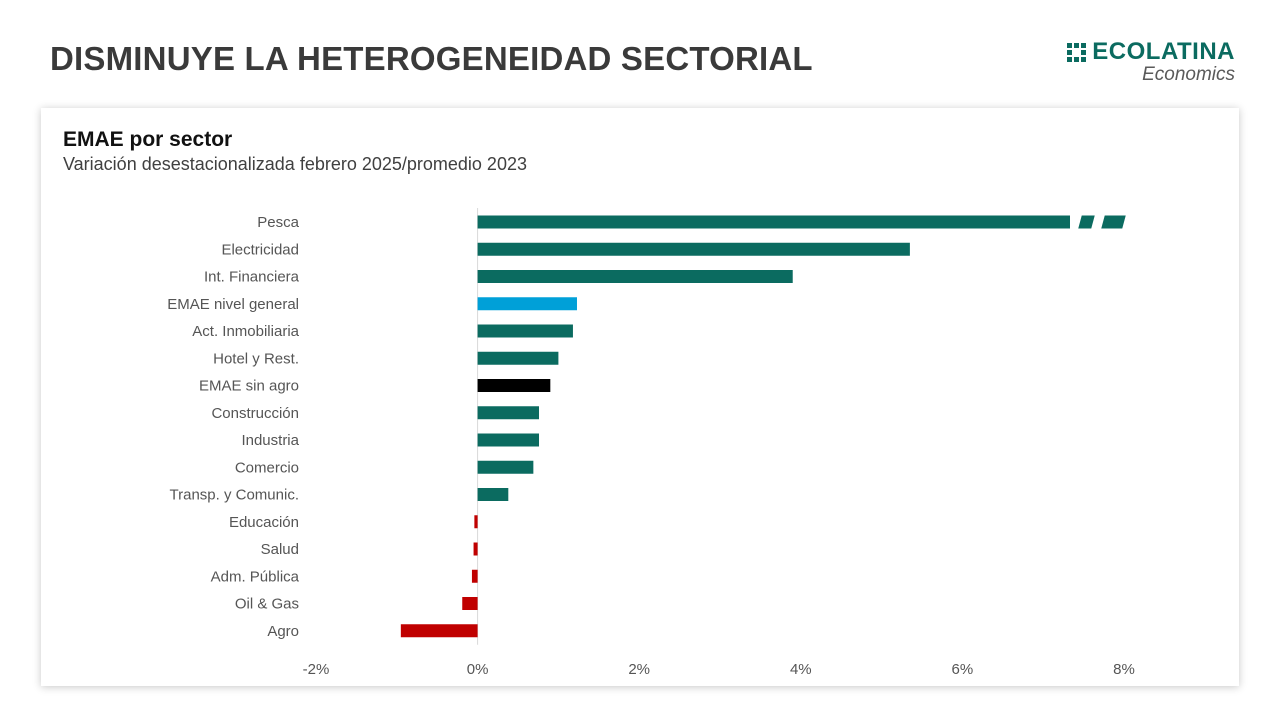 The image size is (1280, 720). Describe the element at coordinates (245, 331) in the screenshot. I see `category-label: Act. Inmobiliaria` at that location.